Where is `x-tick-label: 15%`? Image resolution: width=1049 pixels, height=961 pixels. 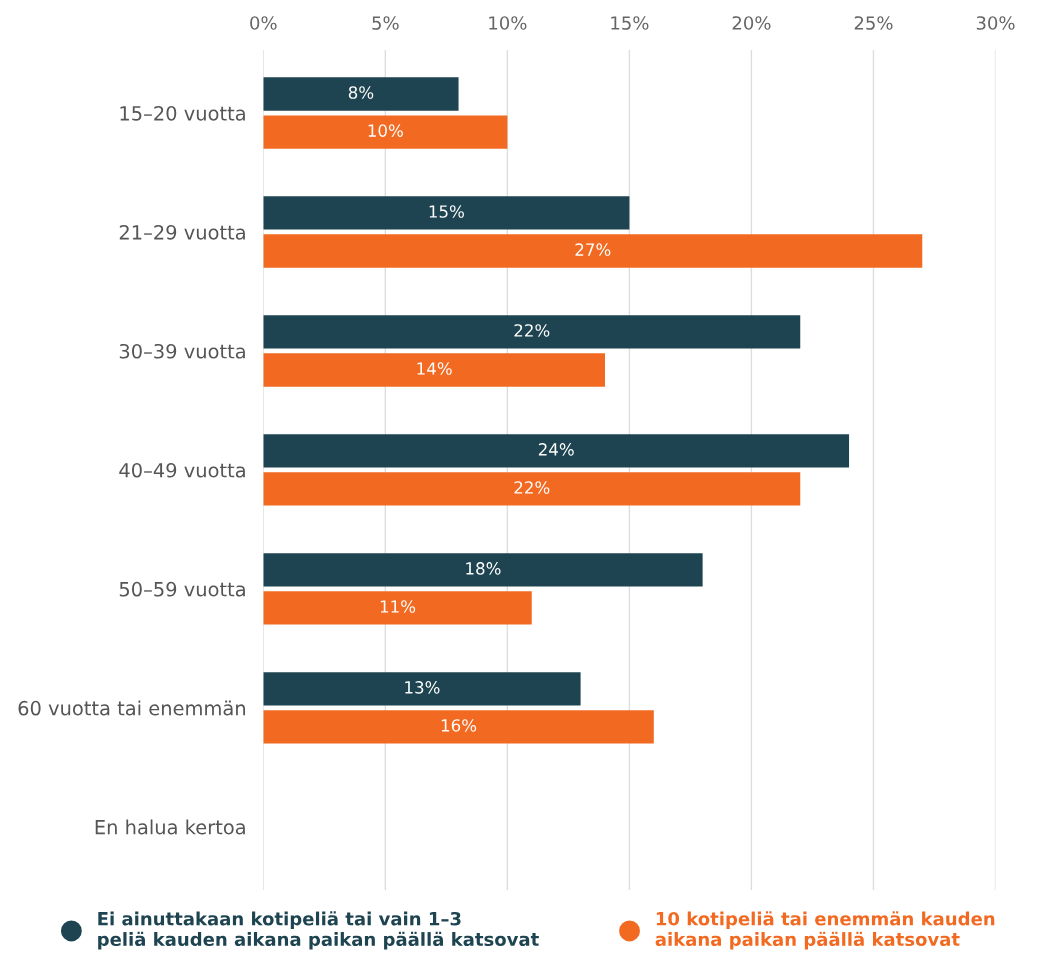
x-tick-label: 15% is located at coordinates (630, 23).